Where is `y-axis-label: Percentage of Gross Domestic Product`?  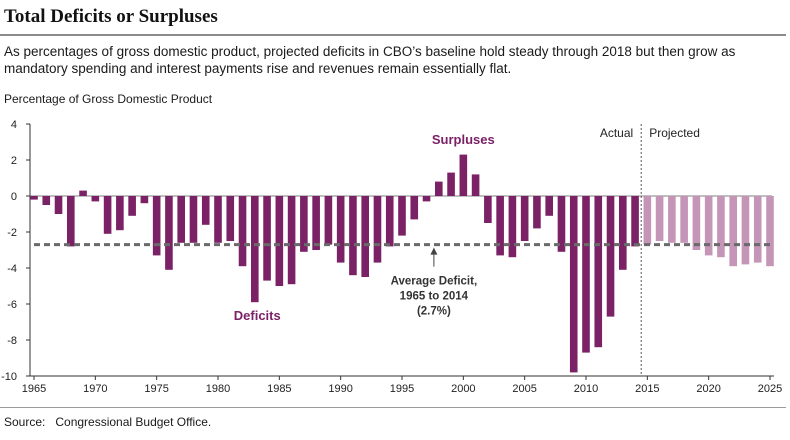 y-axis-label: Percentage of Gross Domestic Product is located at coordinates (108, 99).